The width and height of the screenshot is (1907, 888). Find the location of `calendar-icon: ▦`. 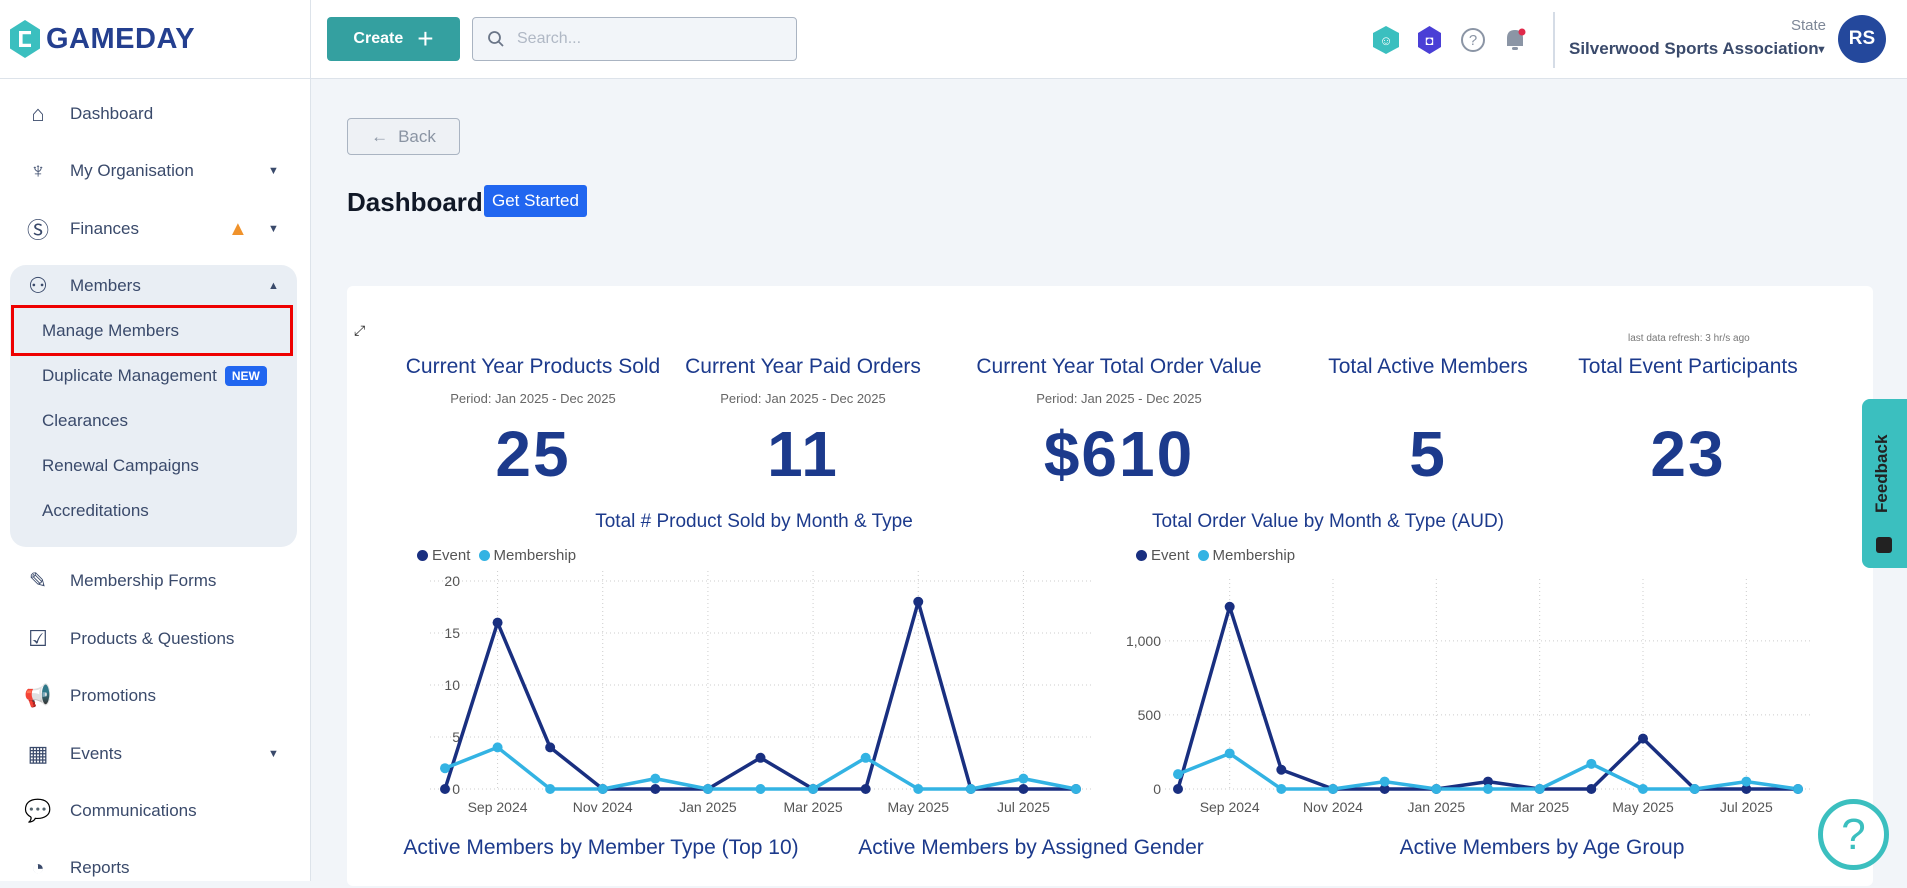

calendar-icon: ▦ is located at coordinates (38, 753).